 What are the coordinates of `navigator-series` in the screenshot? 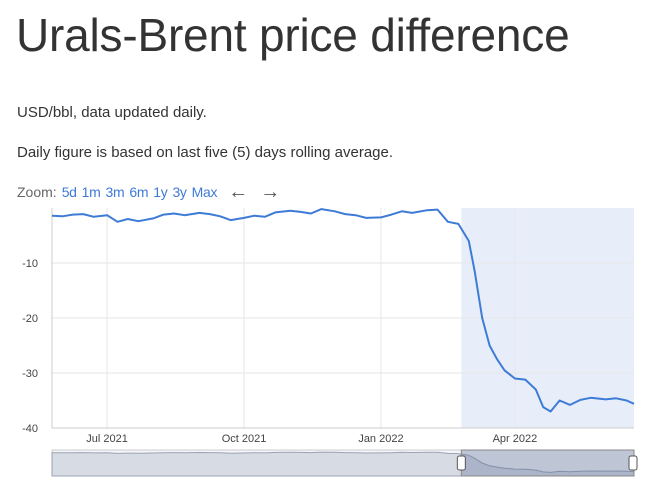 It's located at (343, 464).